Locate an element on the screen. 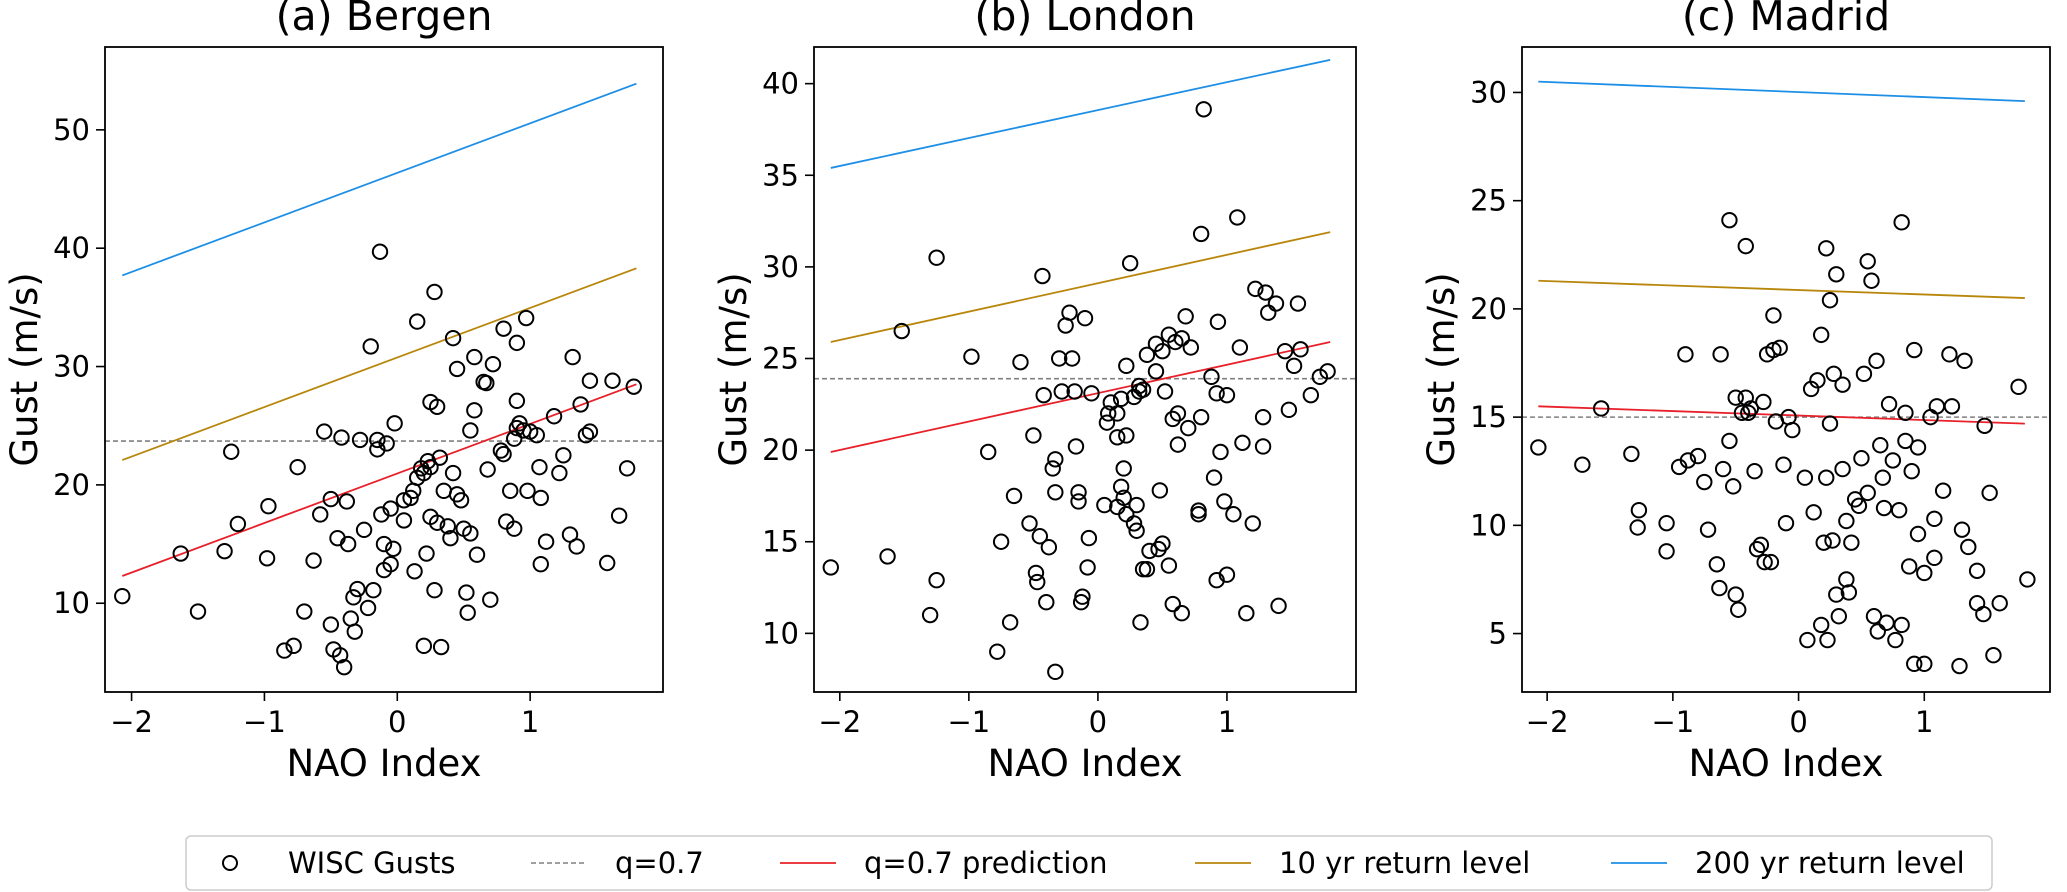  y-tick-label: 35 is located at coordinates (780, 175).